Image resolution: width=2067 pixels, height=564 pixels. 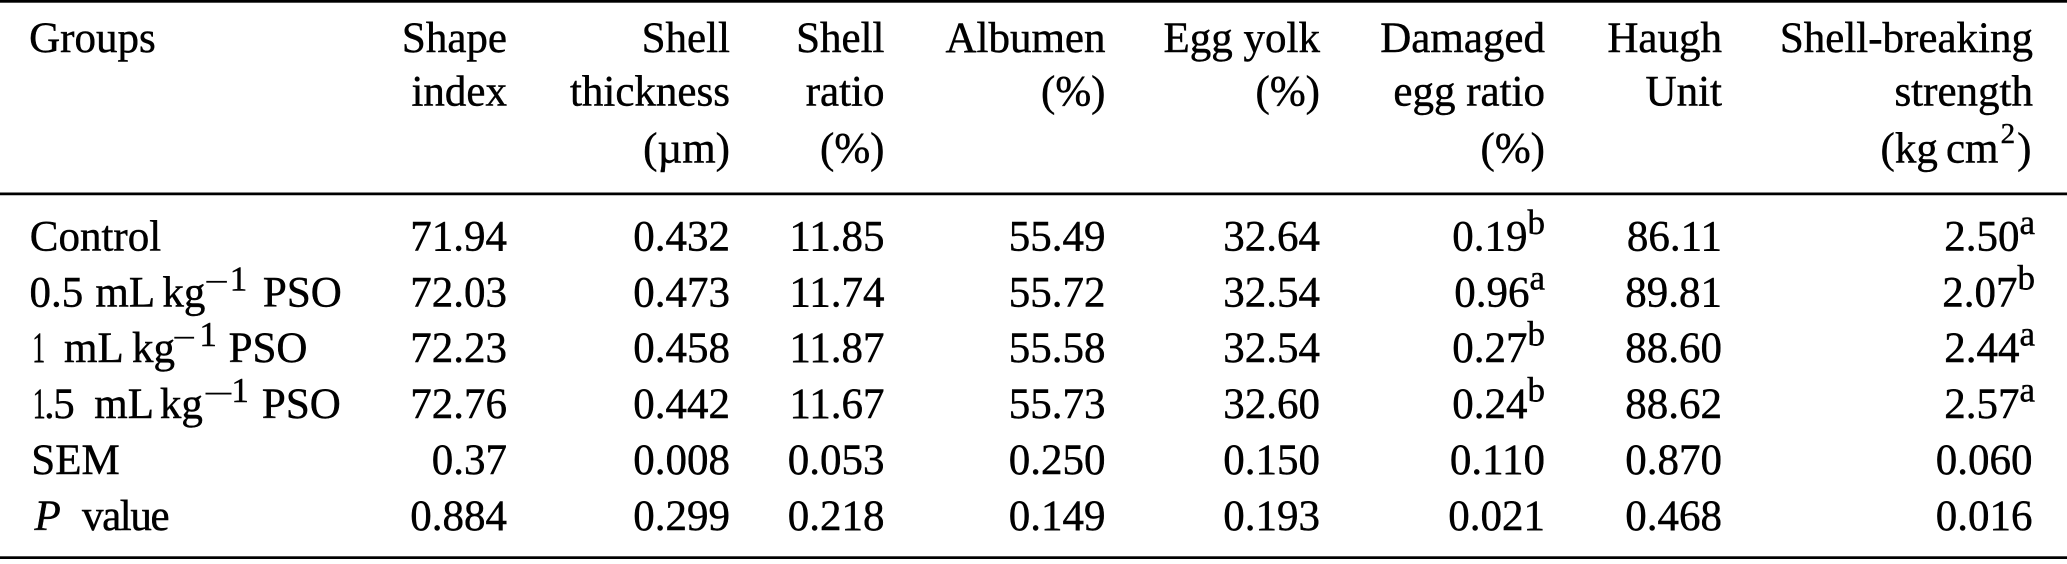 I want to click on svg-text: 0.27b, so click(x=1498, y=344).